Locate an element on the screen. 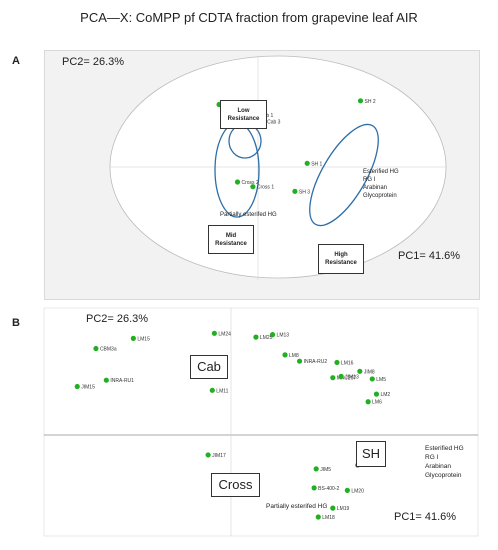  data-point-label: LM11 is located at coordinates (222, 391).